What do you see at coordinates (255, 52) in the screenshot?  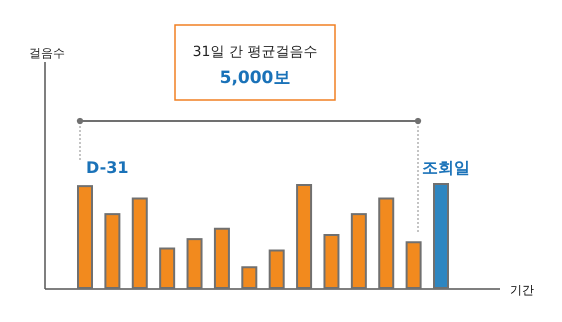 I see `text: 31일 간 평균걸음수` at bounding box center [255, 52].